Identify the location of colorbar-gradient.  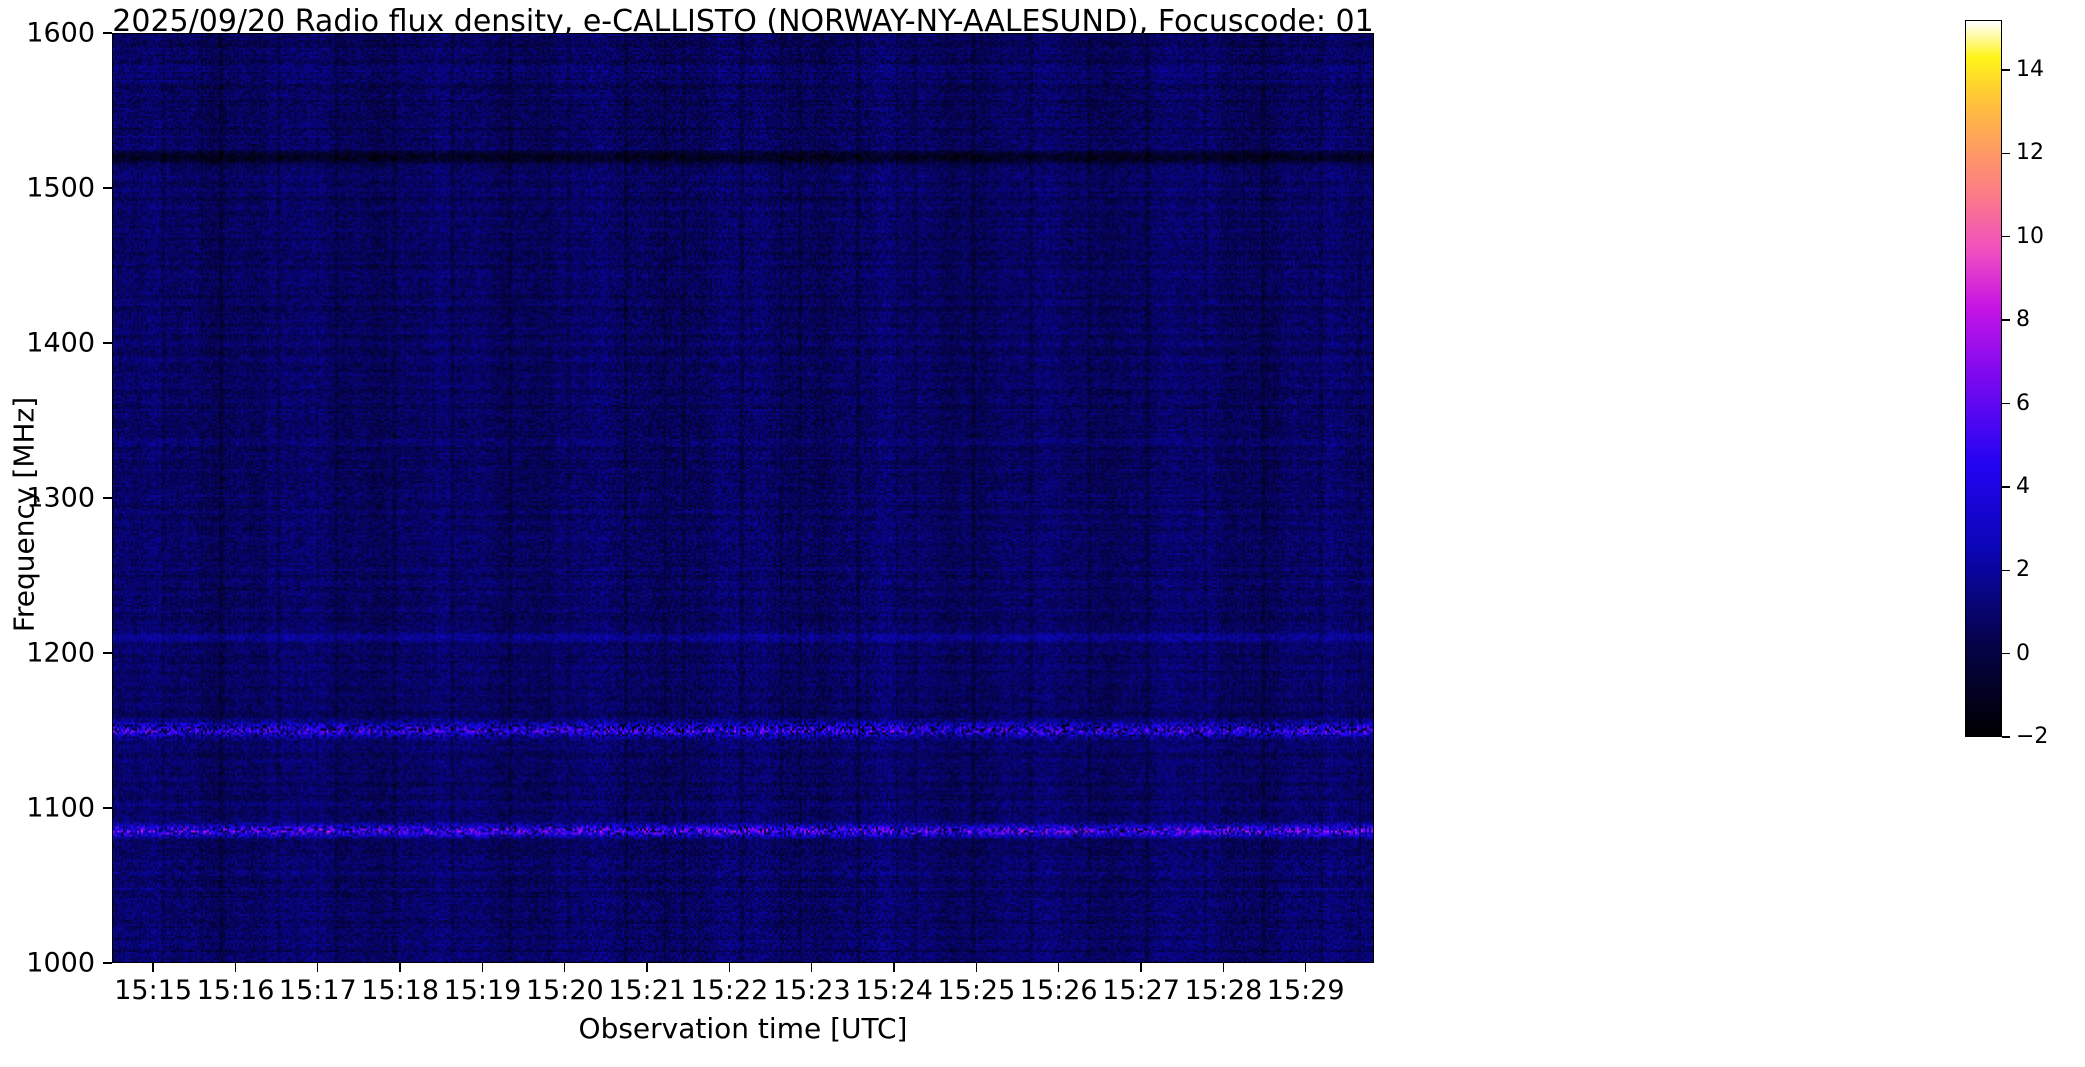
(1983, 378).